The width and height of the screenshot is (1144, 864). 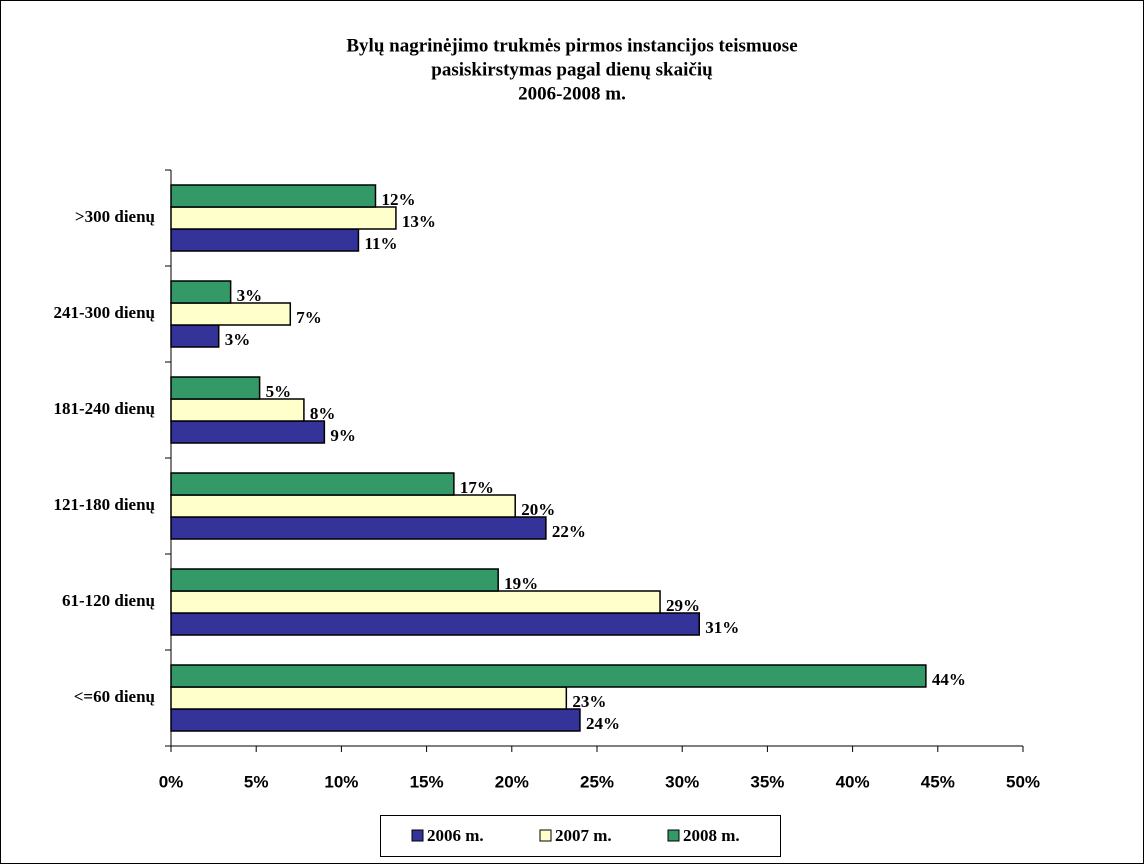 I want to click on data-label: 22%, so click(x=569, y=531).